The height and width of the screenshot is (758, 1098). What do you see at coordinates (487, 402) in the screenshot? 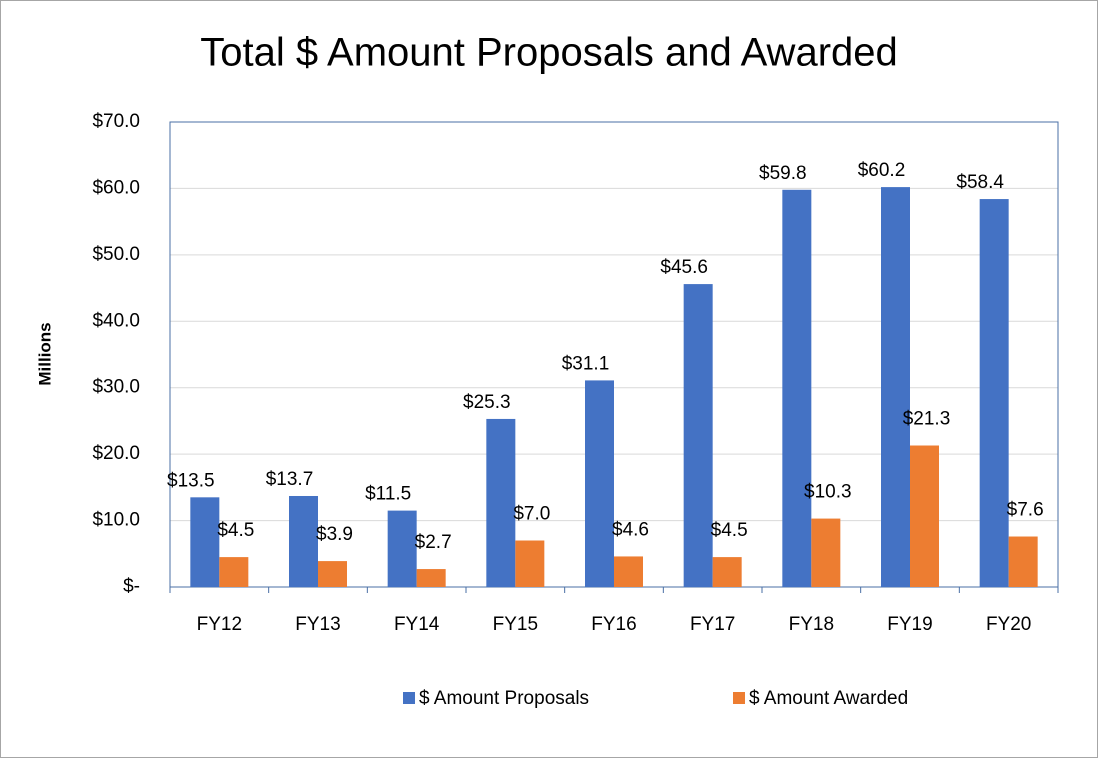
I see `data-label: $25.3` at bounding box center [487, 402].